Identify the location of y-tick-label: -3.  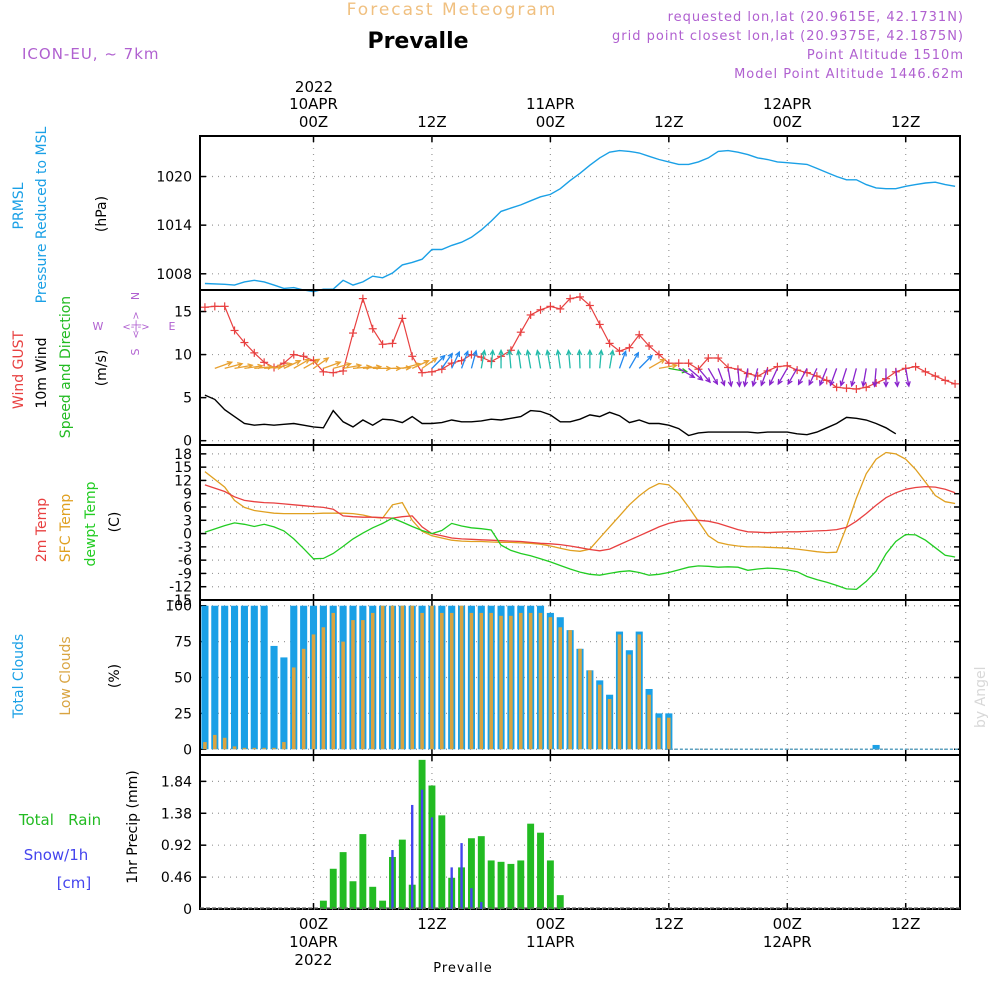
(185, 548).